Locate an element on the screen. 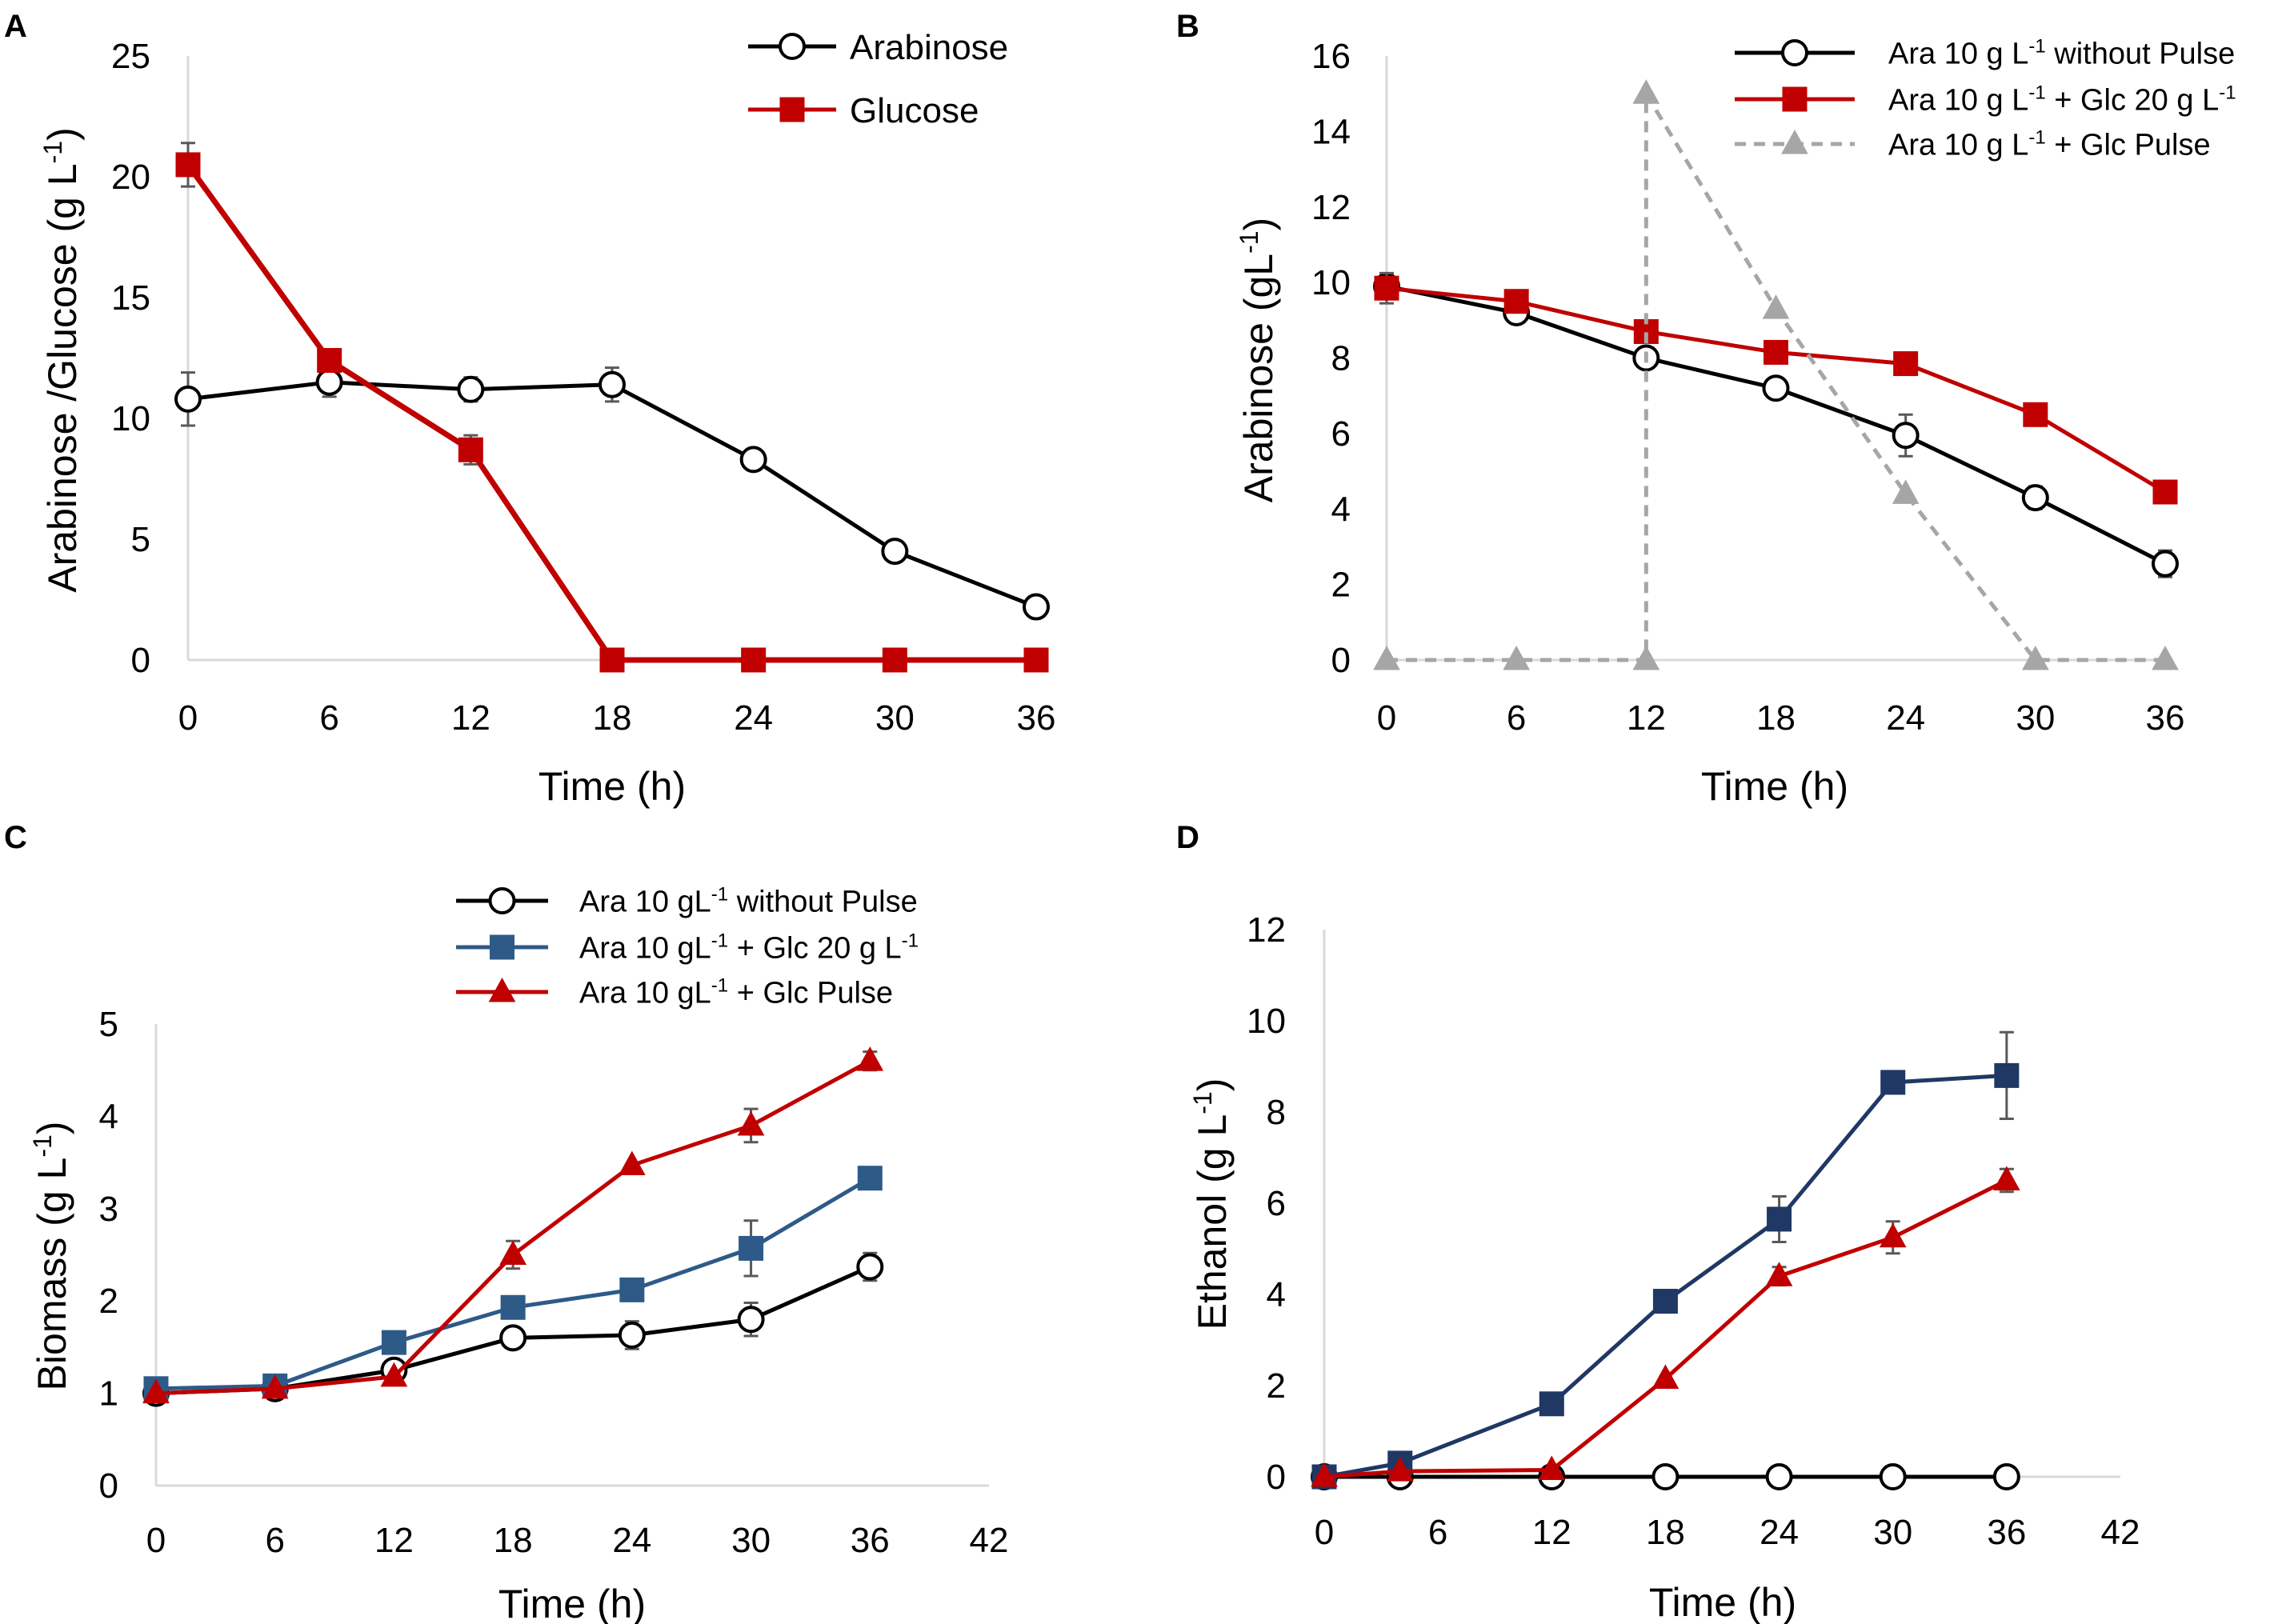 The image size is (2286, 1624). panel-a-x-tick-label: 36 is located at coordinates (1036, 718).